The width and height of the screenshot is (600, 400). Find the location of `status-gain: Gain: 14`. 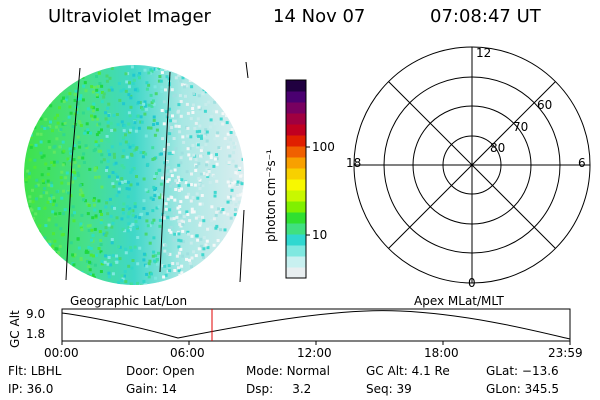

status-gain: Gain: 14 is located at coordinates (151, 389).